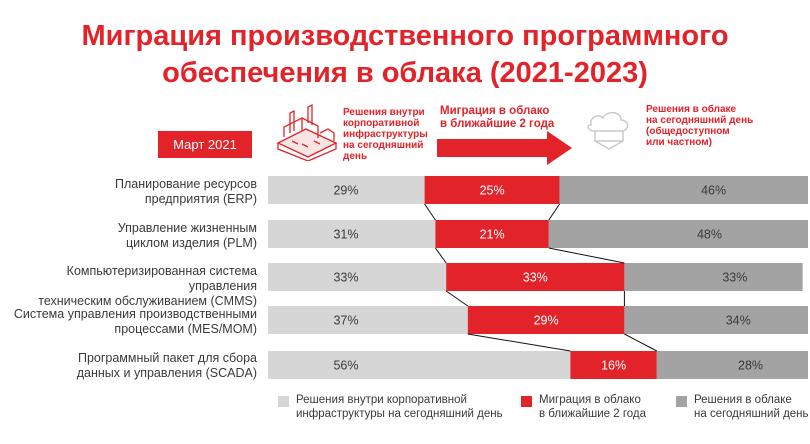 The height and width of the screenshot is (444, 810). What do you see at coordinates (430, 212) in the screenshot?
I see `connector-erp-left` at bounding box center [430, 212].